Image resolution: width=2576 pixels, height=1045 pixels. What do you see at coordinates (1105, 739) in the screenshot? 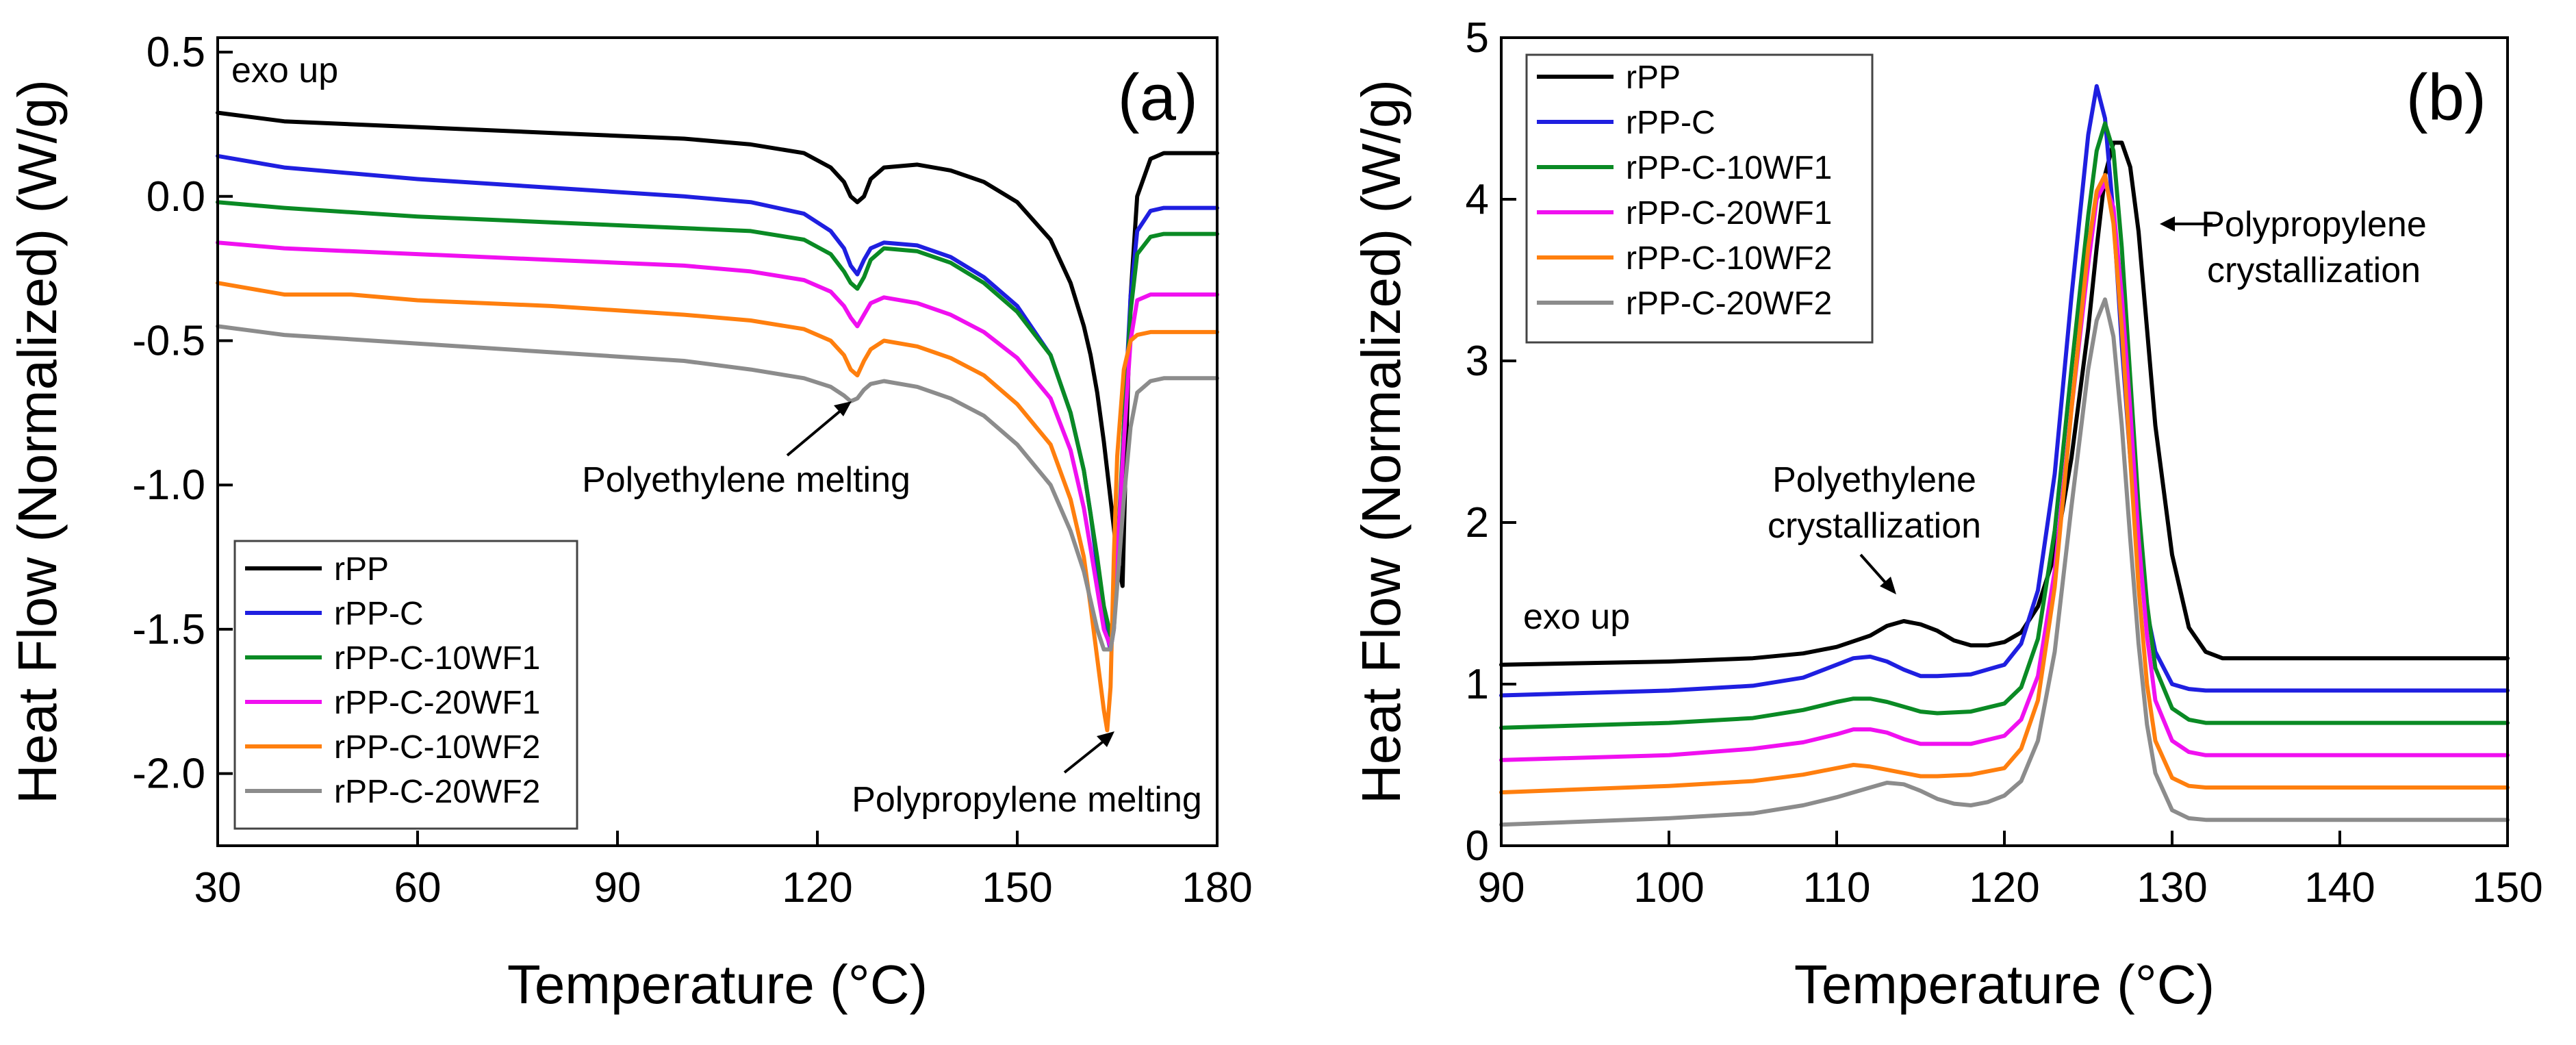
I see `arrowhead-polypropylene-melting` at bounding box center [1105, 739].